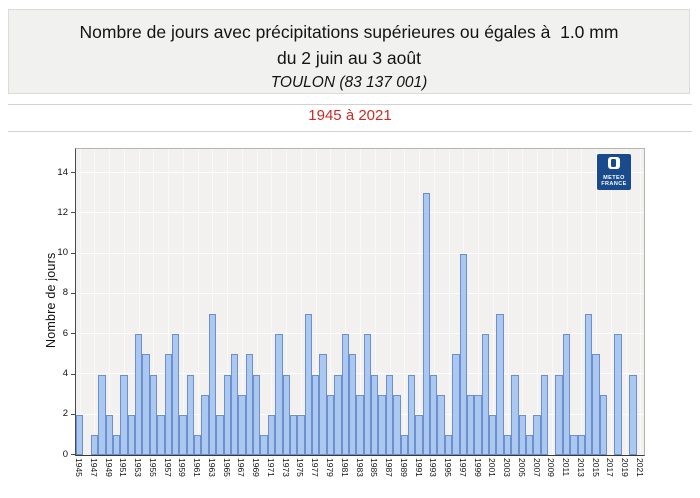 The width and height of the screenshot is (700, 498). I want to click on station-name: TOULON (83 137 001), so click(349, 82).